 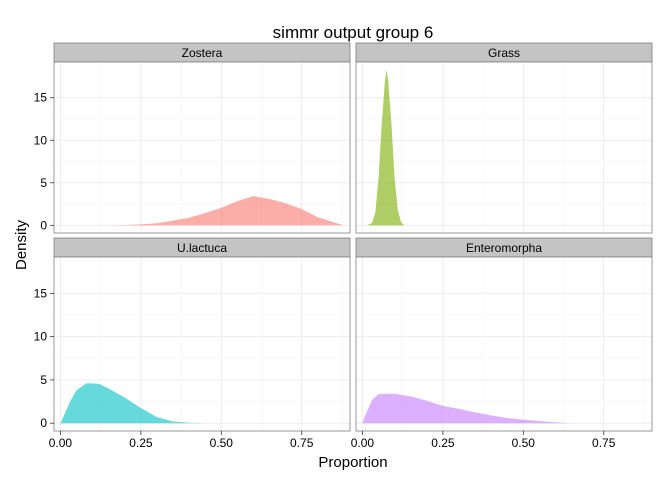 What do you see at coordinates (353, 32) in the screenshot?
I see `chart-title: simmr output group 6` at bounding box center [353, 32].